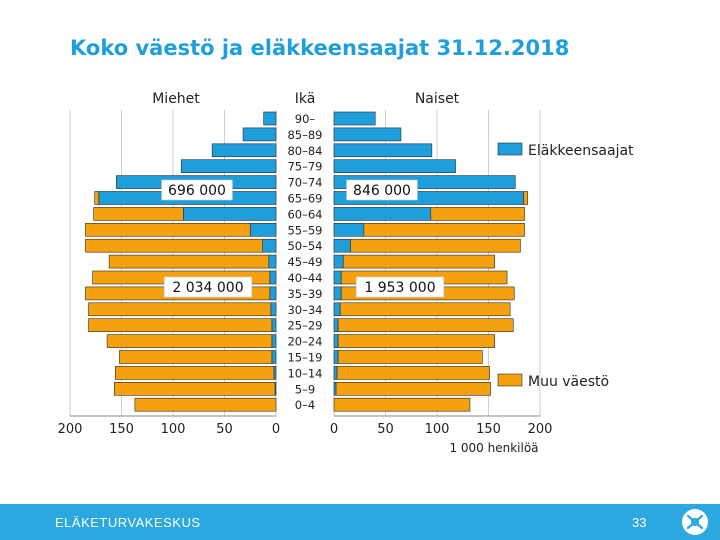 Image resolution: width=720 pixels, height=540 pixels. I want to click on age-label: 30–34, so click(304, 310).